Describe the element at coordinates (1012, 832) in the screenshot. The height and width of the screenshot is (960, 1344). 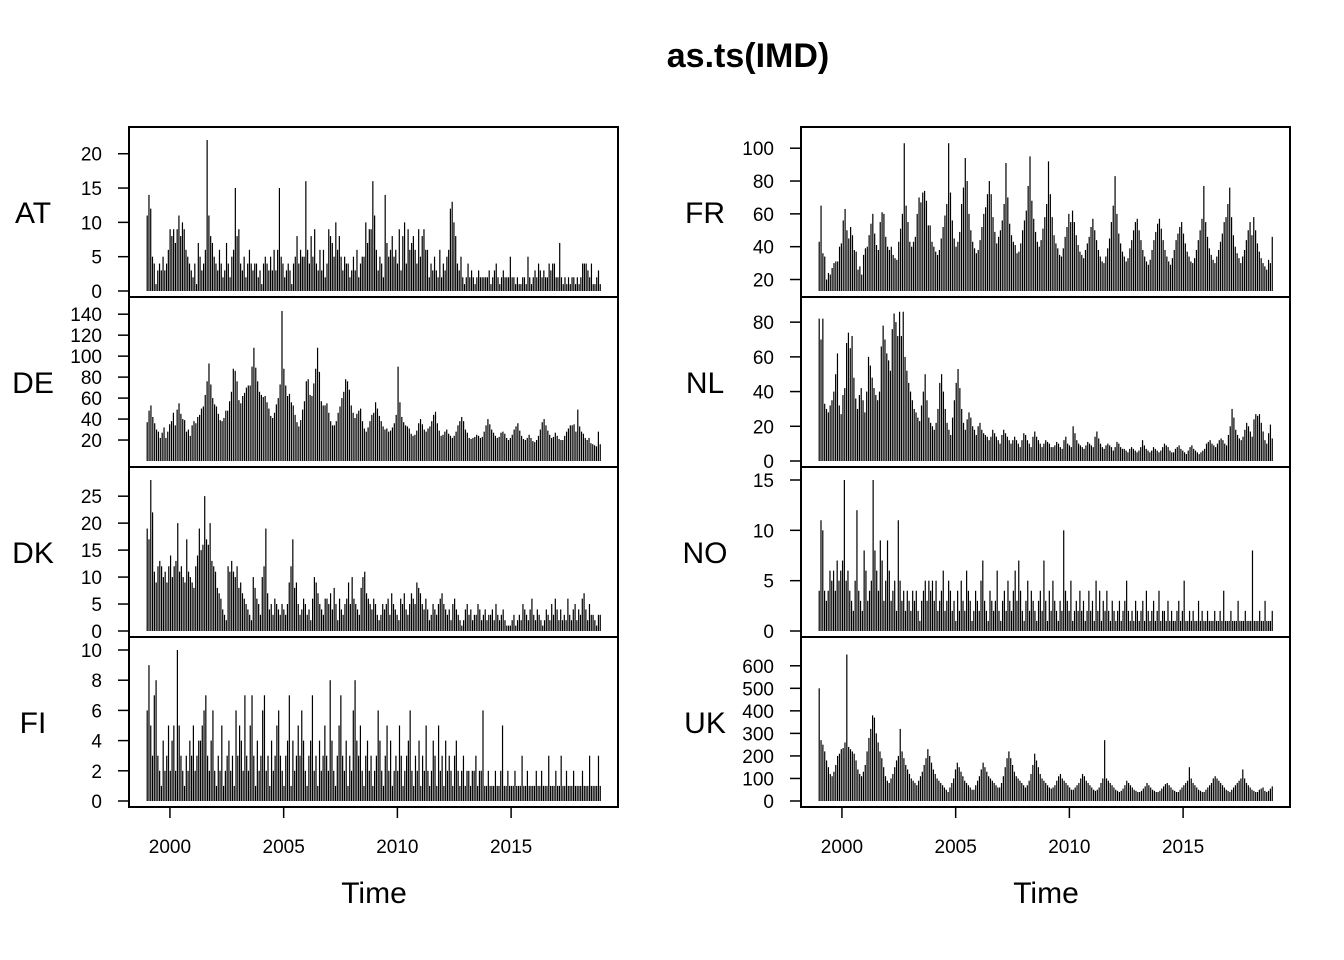
I see `x-axis-right: 2000 2005 2010 2015` at that location.